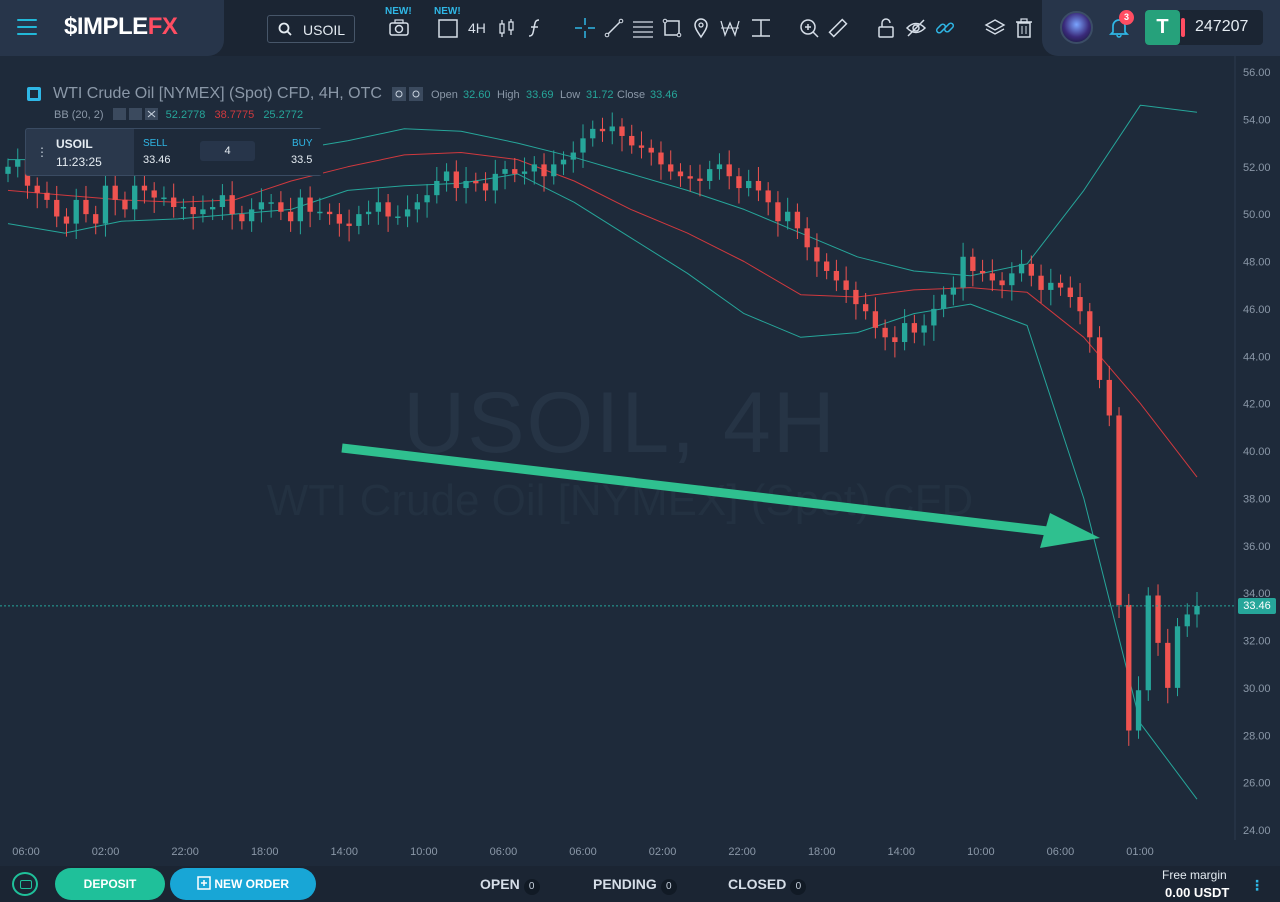 This screenshot has height=902, width=1280. Describe the element at coordinates (25, 884) in the screenshot. I see `chat-icon` at that location.